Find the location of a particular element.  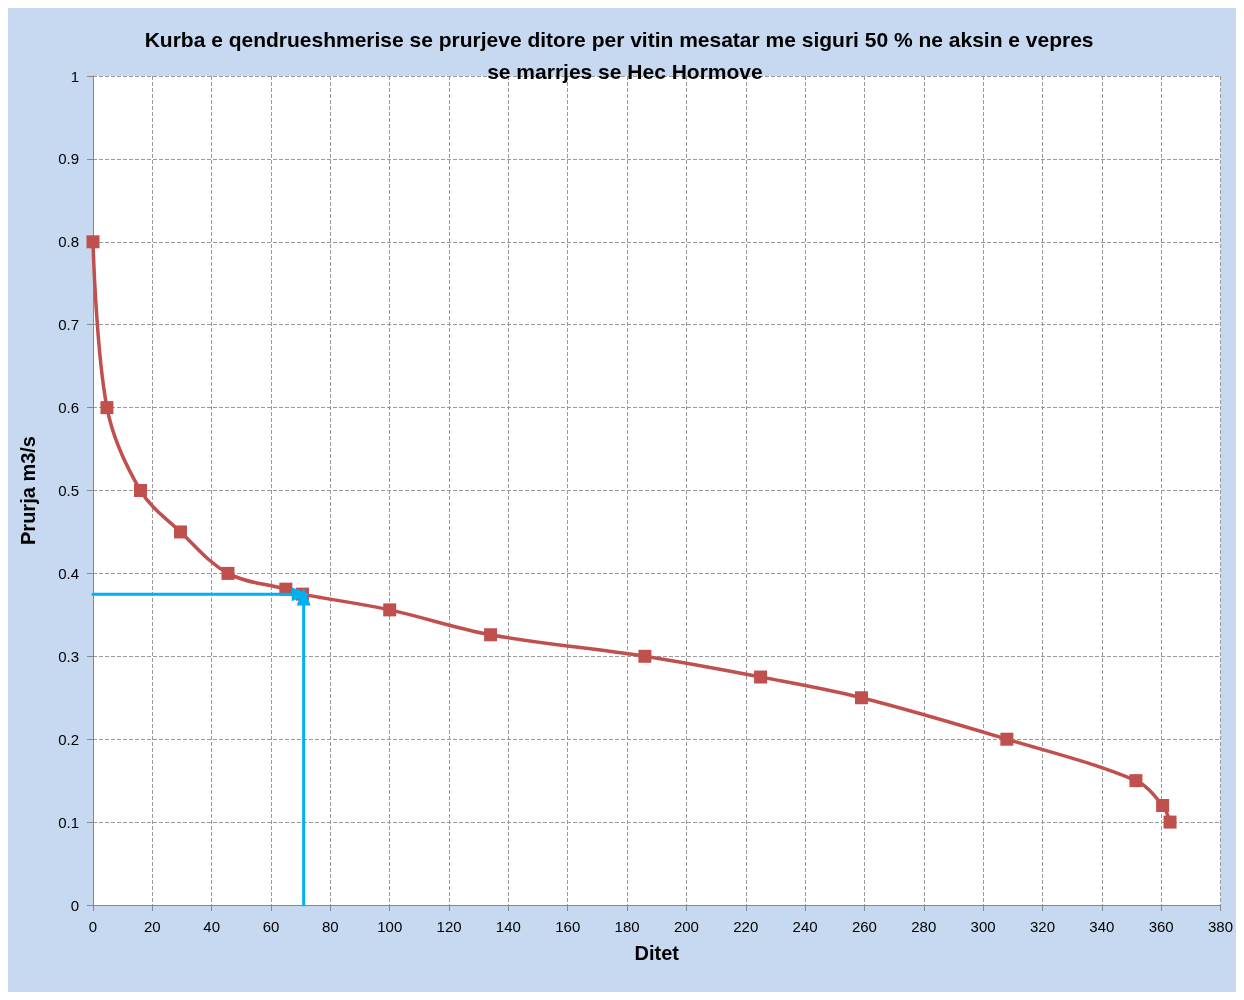

y-tick-label: 0.4 is located at coordinates (68, 573).